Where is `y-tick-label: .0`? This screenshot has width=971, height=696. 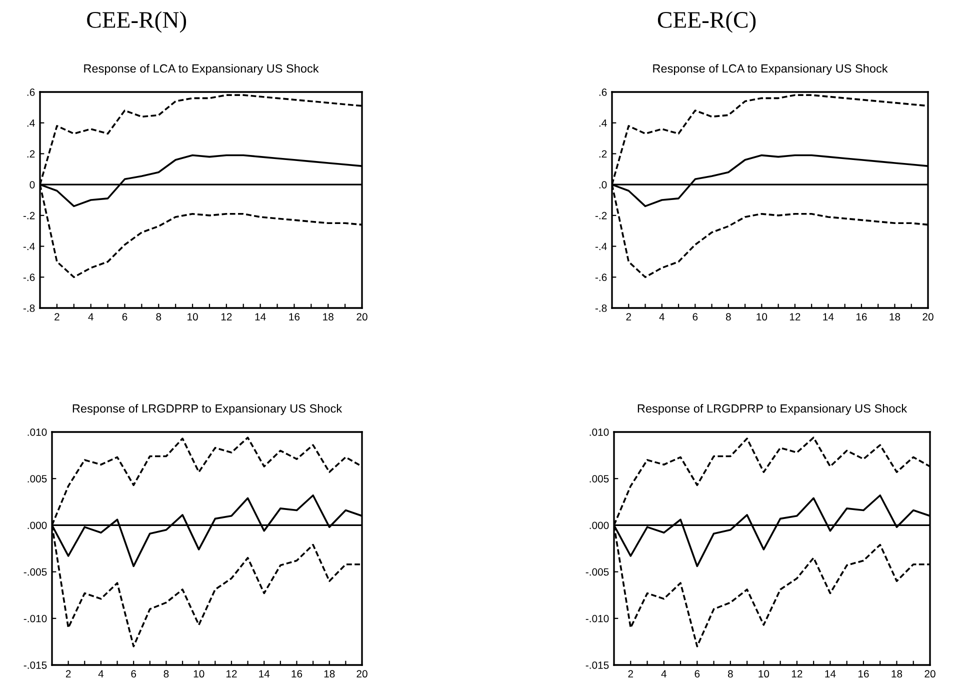 y-tick-label: .0 is located at coordinates (603, 184).